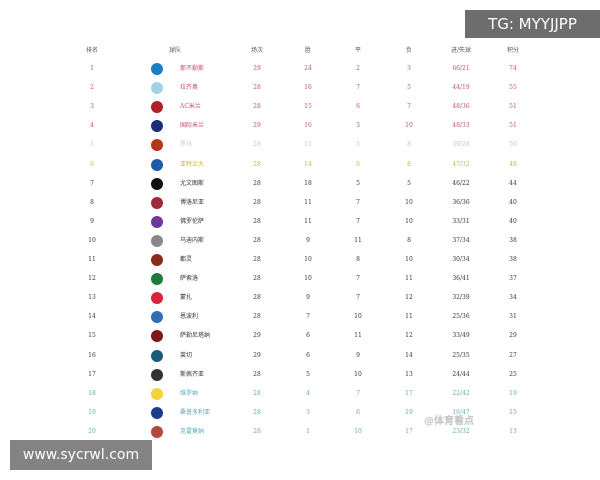 The image size is (600, 480). Describe the element at coordinates (189, 88) in the screenshot. I see `team-name: 拉齐奥` at that location.